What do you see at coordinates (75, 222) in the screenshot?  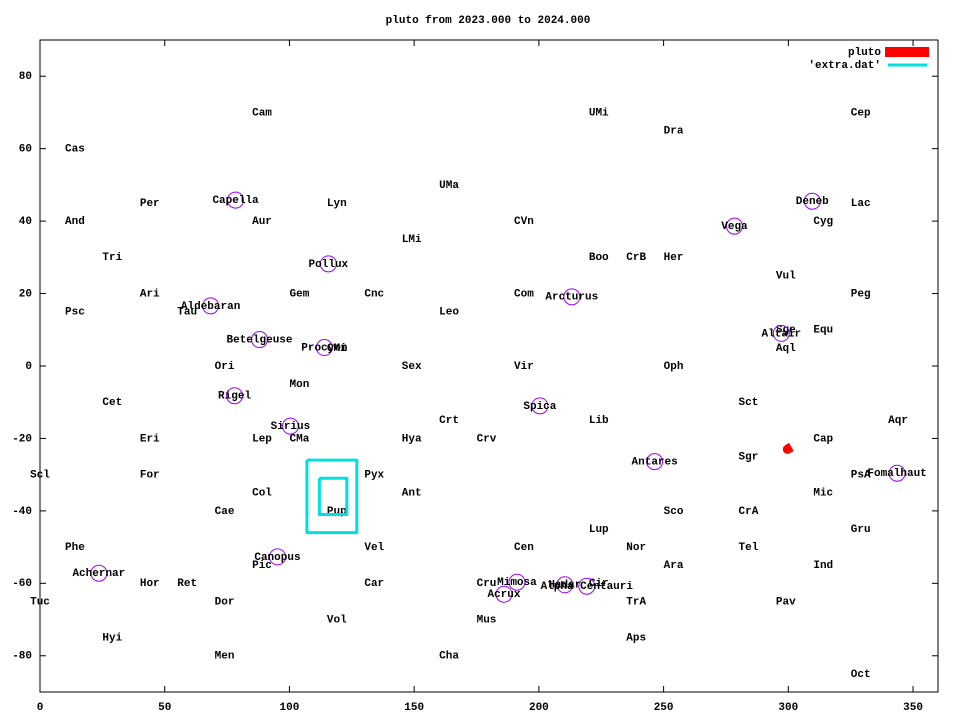 I see `constellation-label: And` at bounding box center [75, 222].